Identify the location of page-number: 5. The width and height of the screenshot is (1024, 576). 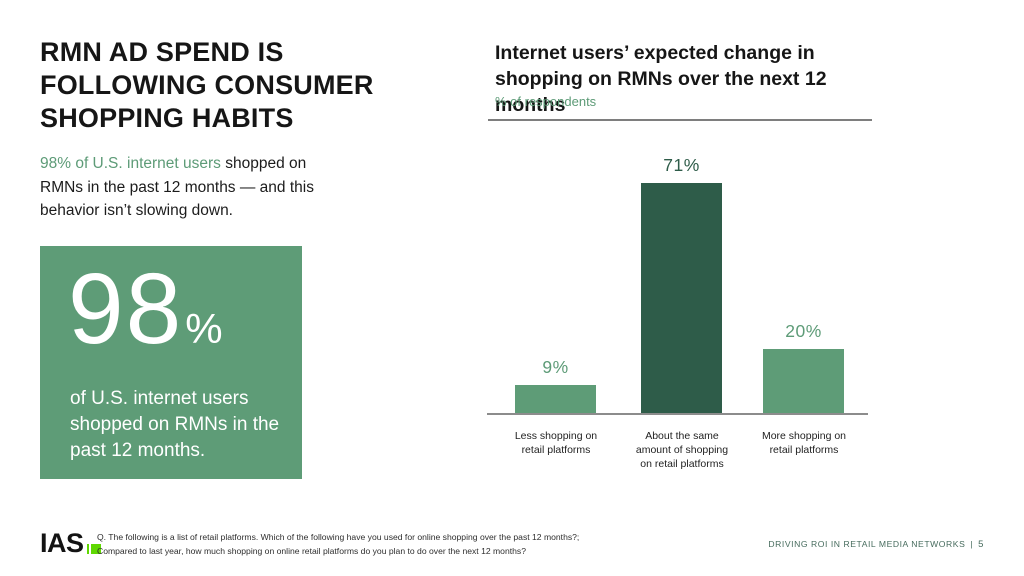
(981, 544).